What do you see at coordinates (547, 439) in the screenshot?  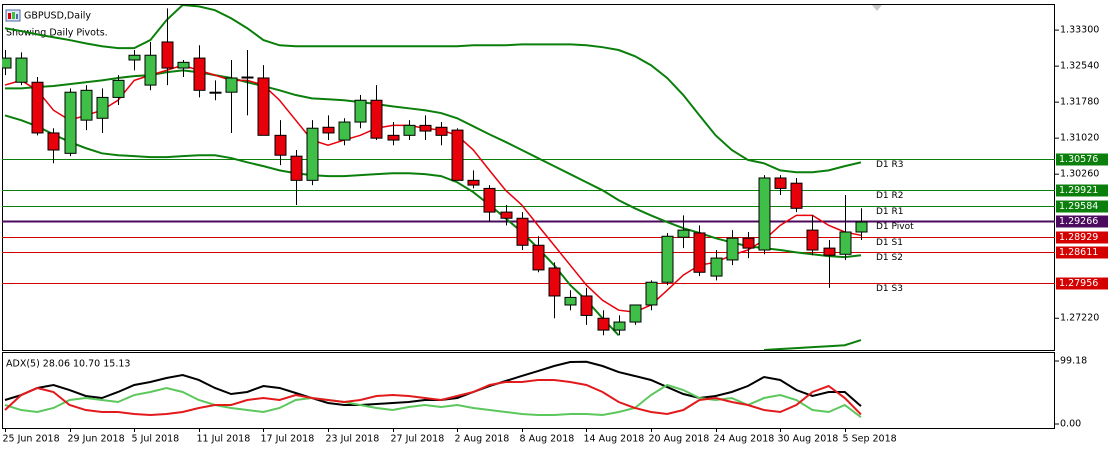 I see `x-tick-label: 8 Aug 2018` at bounding box center [547, 439].